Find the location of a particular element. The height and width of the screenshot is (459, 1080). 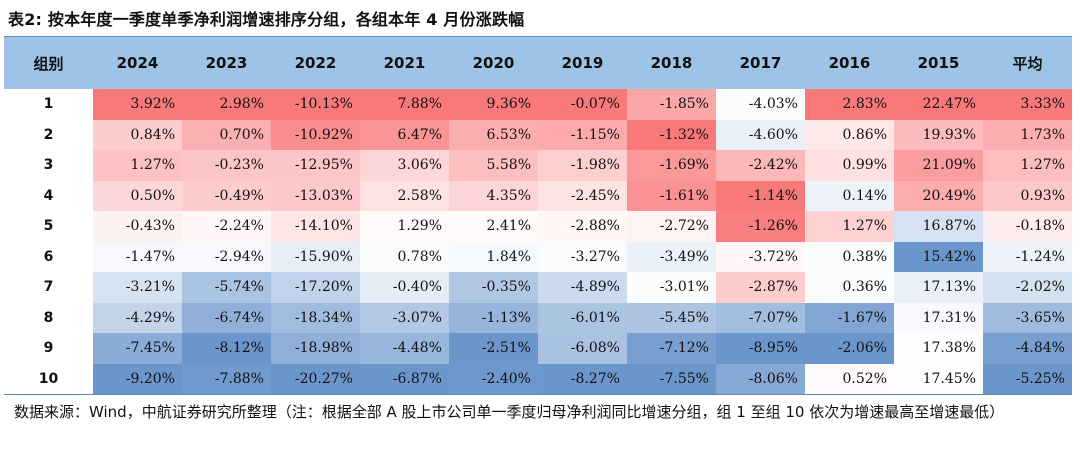

value-cell: -0.49% is located at coordinates (226, 195).